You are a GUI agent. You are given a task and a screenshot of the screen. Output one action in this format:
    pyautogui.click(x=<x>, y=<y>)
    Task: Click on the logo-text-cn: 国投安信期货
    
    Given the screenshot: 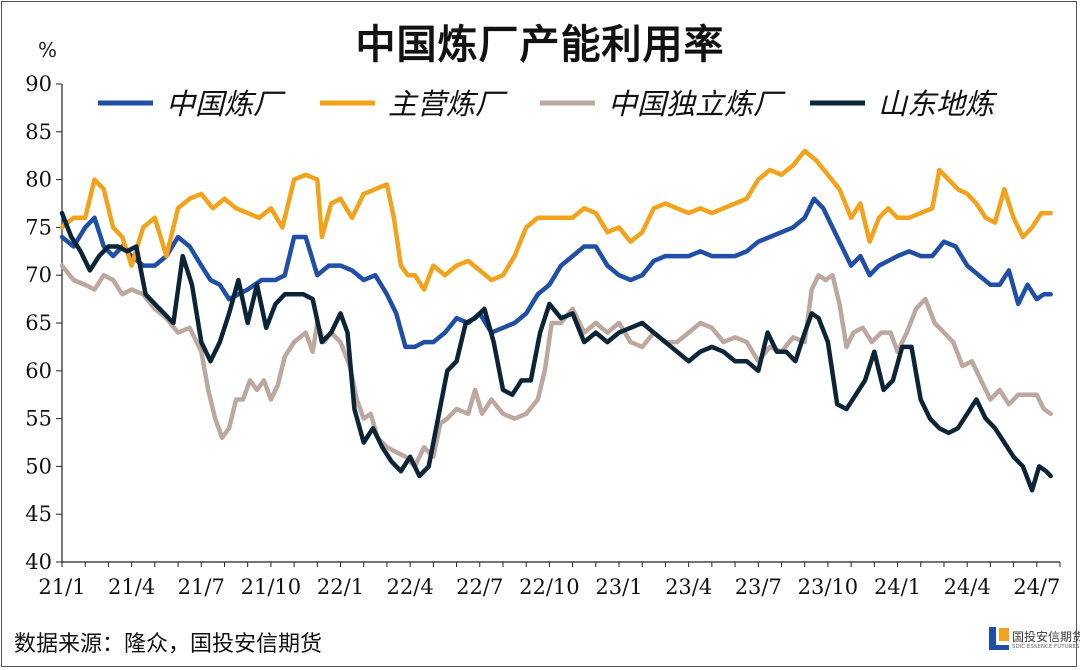 What is the action you would take?
    pyautogui.click(x=1046, y=637)
    